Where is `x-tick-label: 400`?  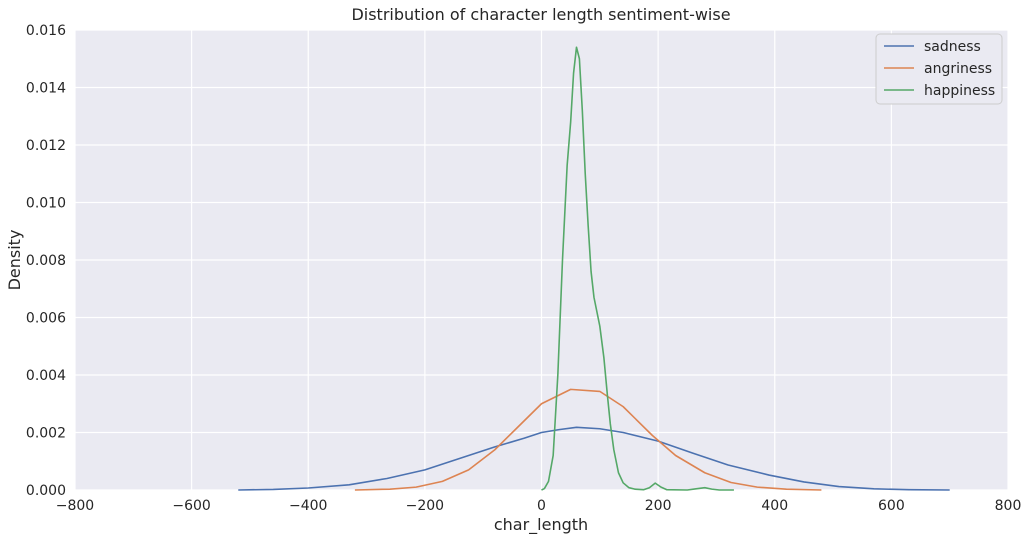 x-tick-label: 400 is located at coordinates (774, 506).